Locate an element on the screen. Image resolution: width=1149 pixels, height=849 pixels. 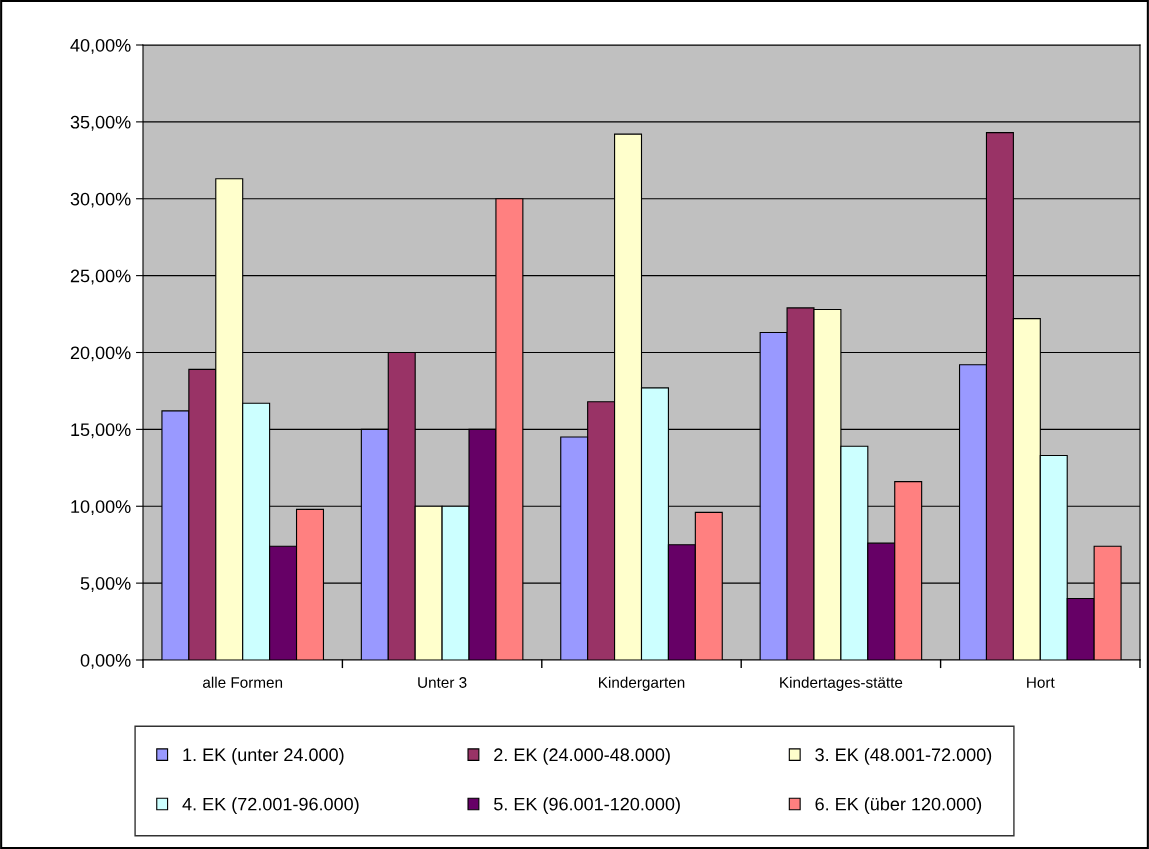
y-tick-label: 30,00% is located at coordinates (100, 200).